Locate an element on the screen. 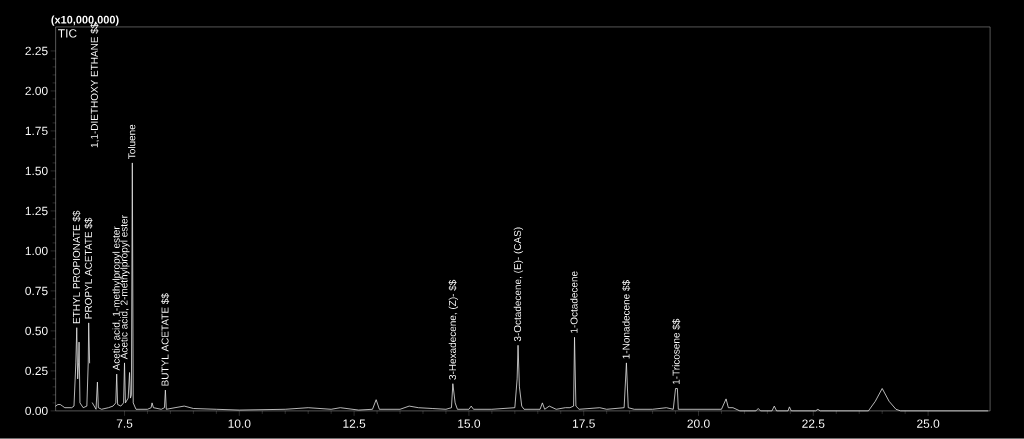 The height and width of the screenshot is (439, 1024). y-tick-label: 1.75 is located at coordinates (36, 131).